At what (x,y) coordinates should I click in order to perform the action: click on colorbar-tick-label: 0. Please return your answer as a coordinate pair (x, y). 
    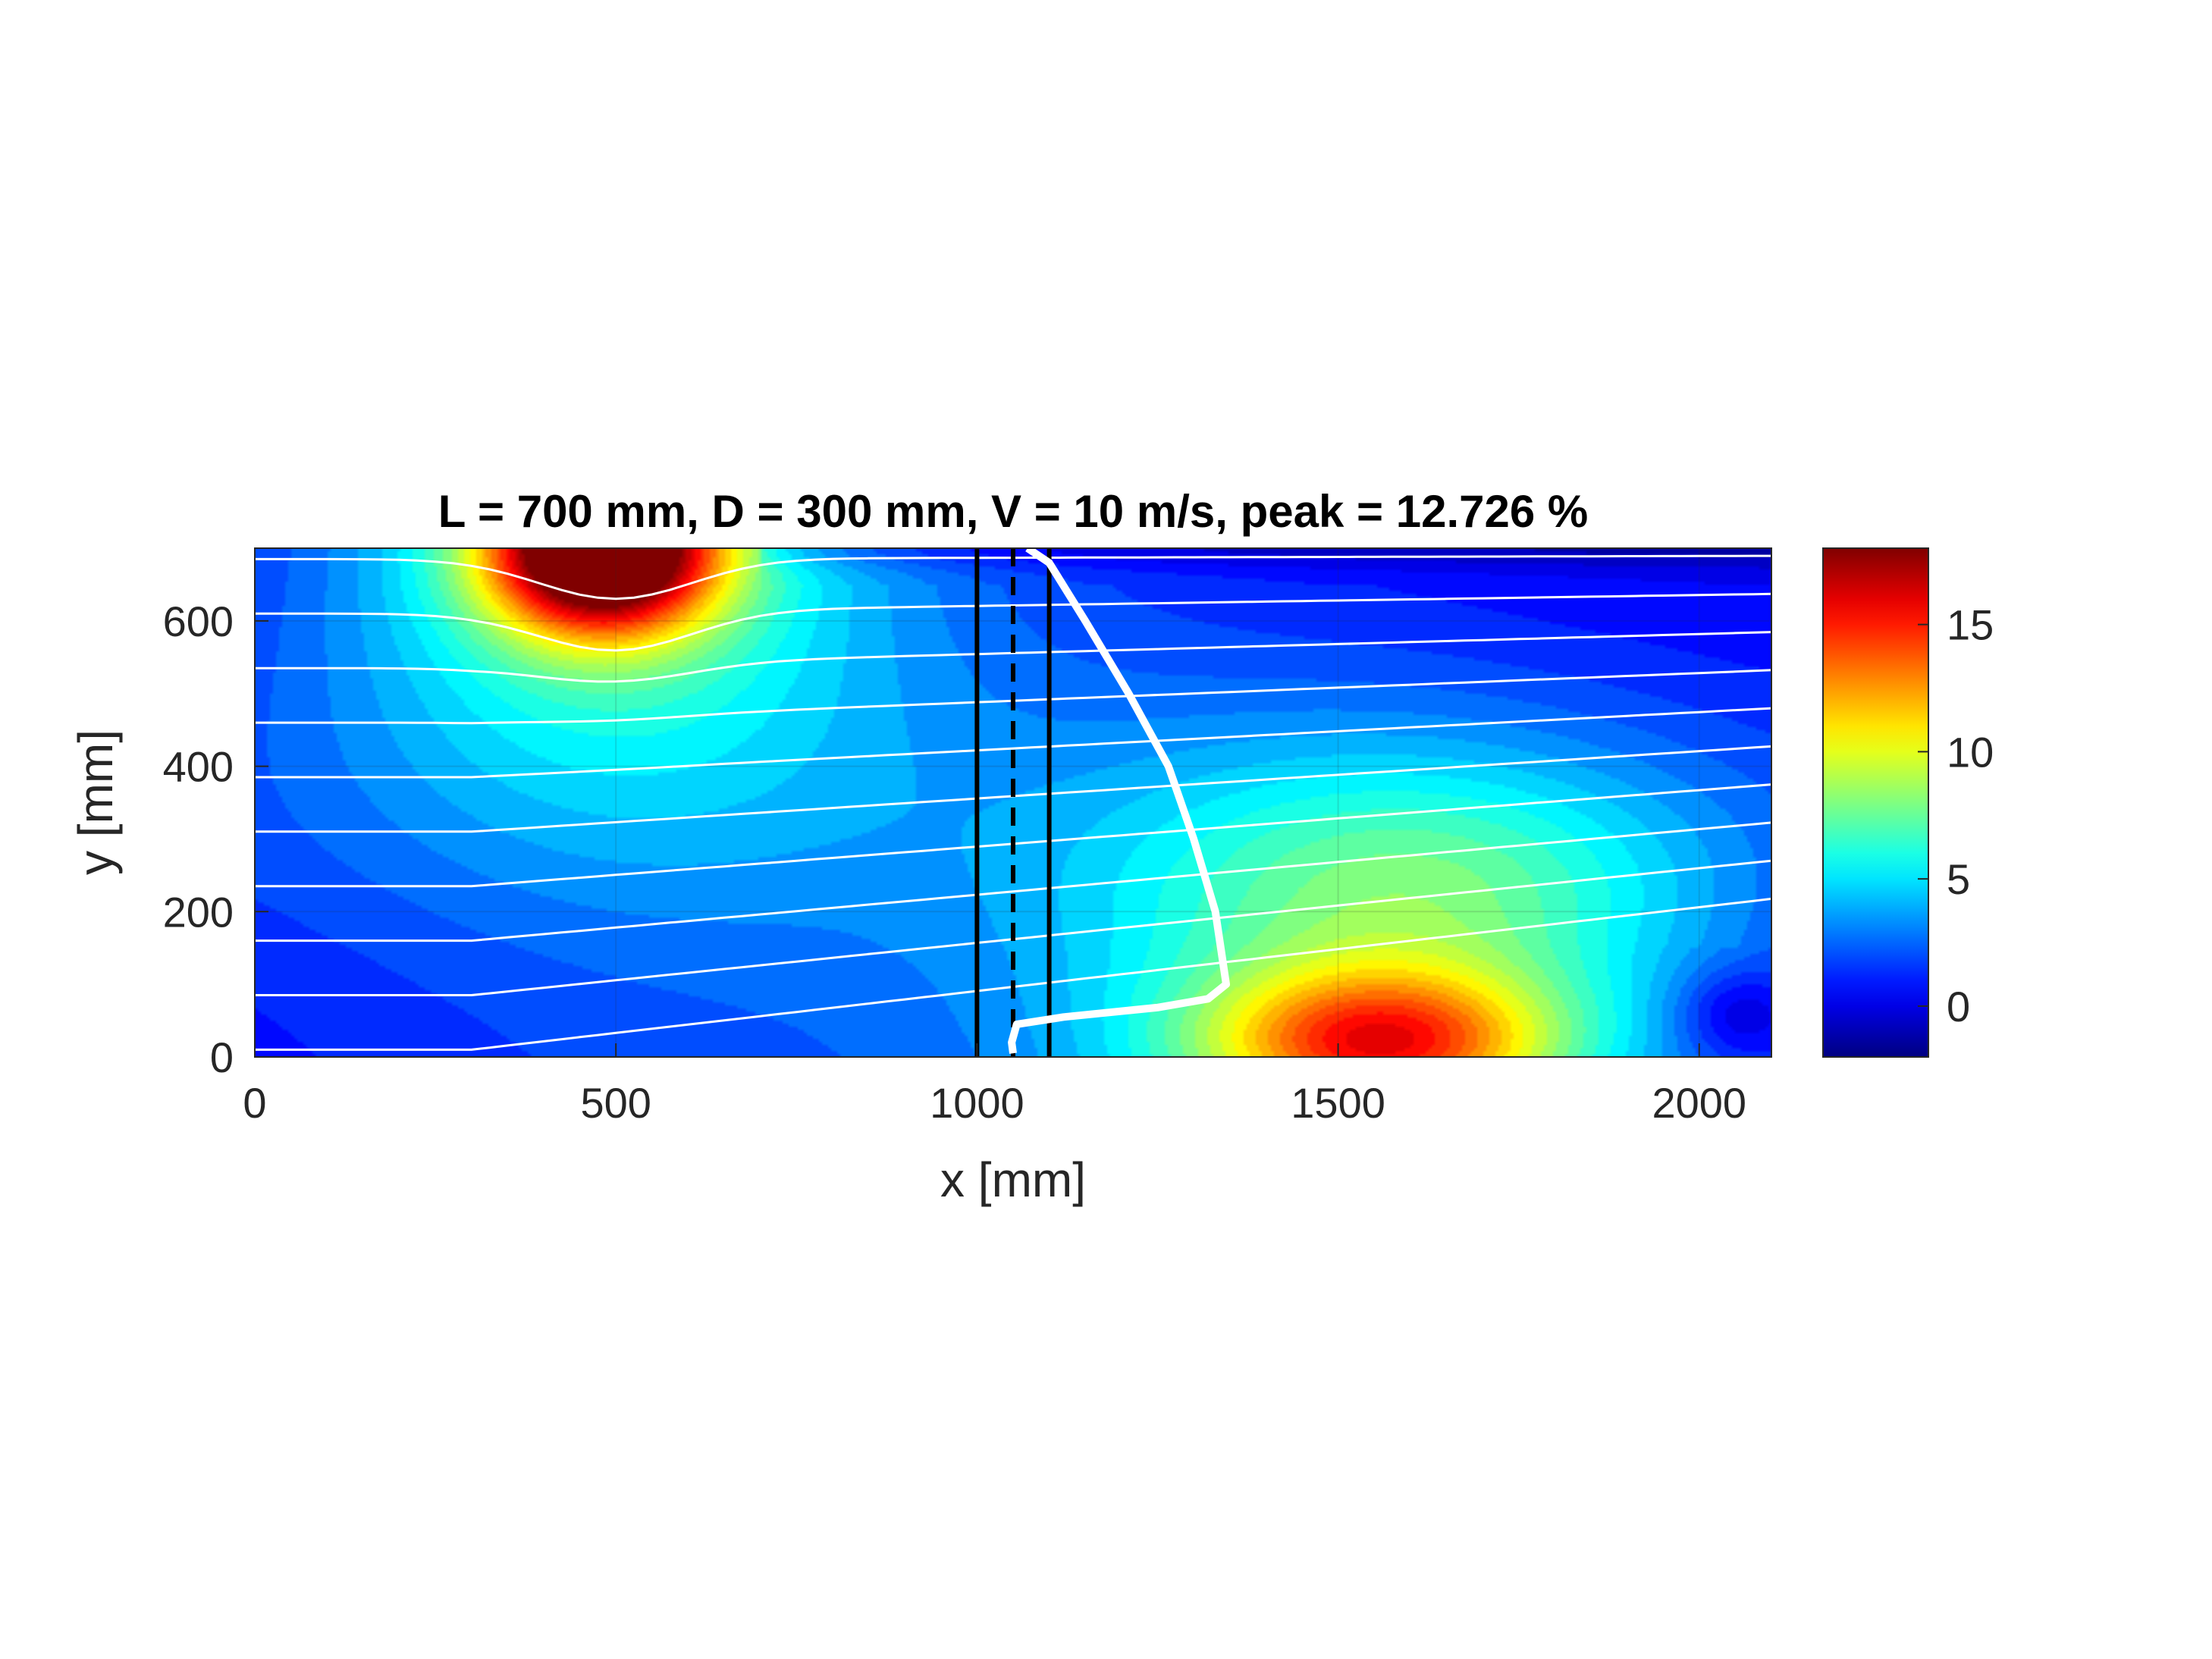
    Looking at the image, I should click on (1958, 1007).